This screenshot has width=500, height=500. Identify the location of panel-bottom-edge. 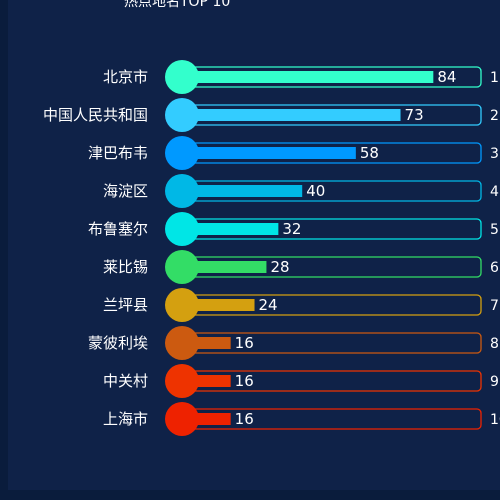
(250, 495).